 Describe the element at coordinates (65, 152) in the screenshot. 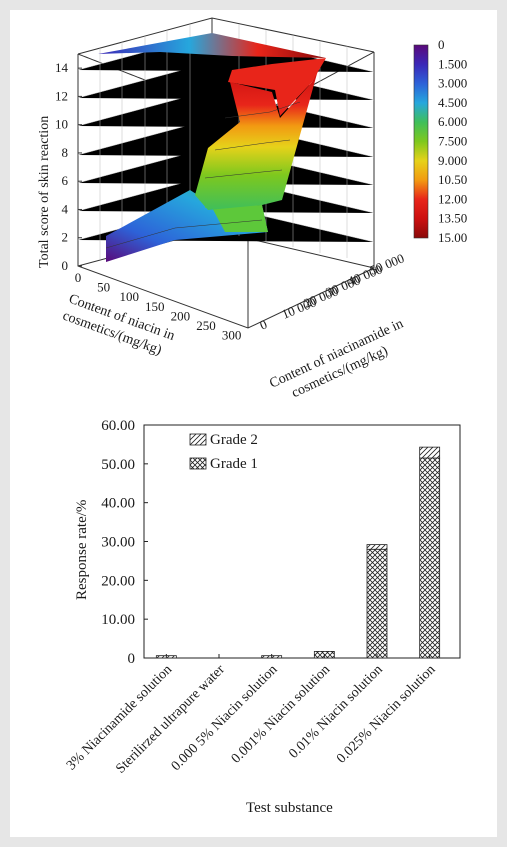

I see `z-tick-label: 8` at that location.